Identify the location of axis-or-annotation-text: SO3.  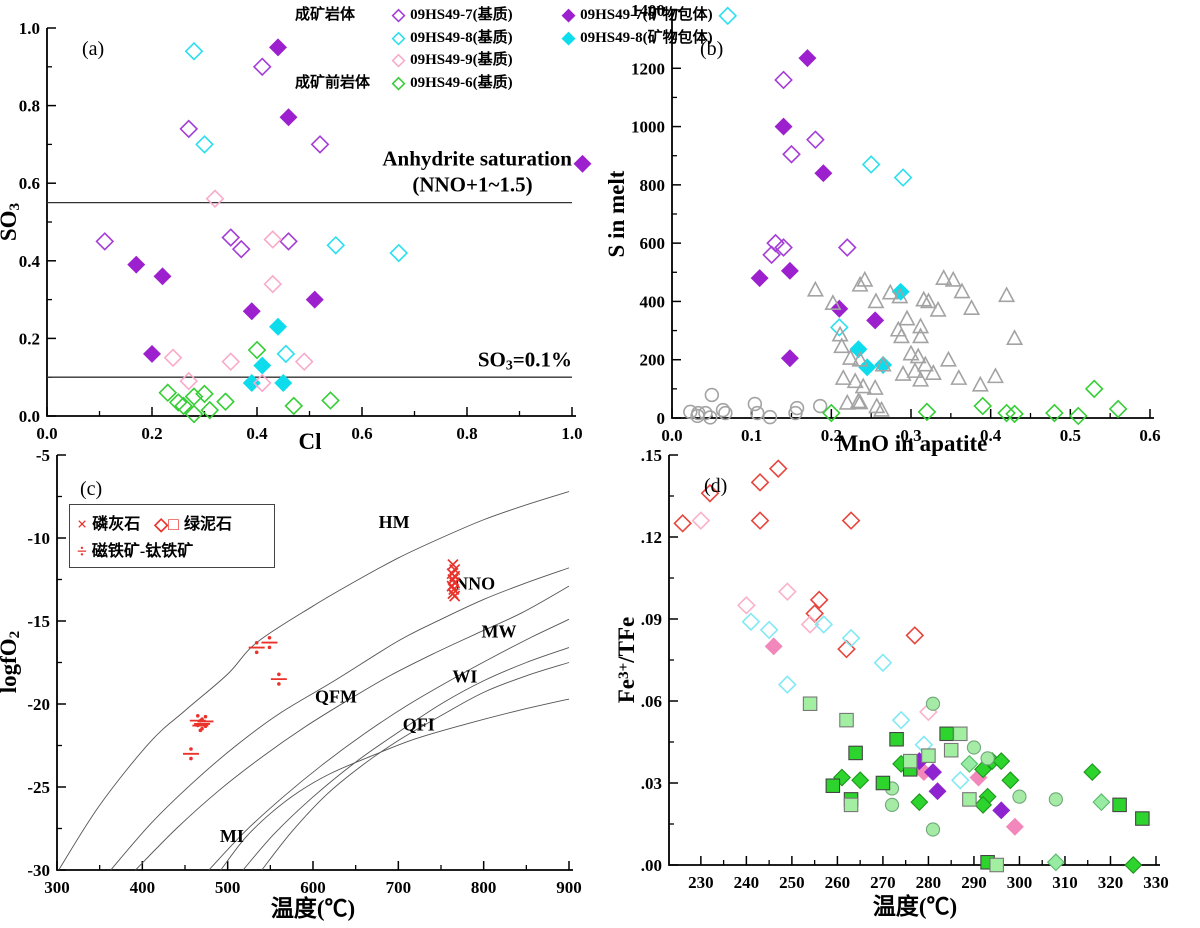
(11, 221).